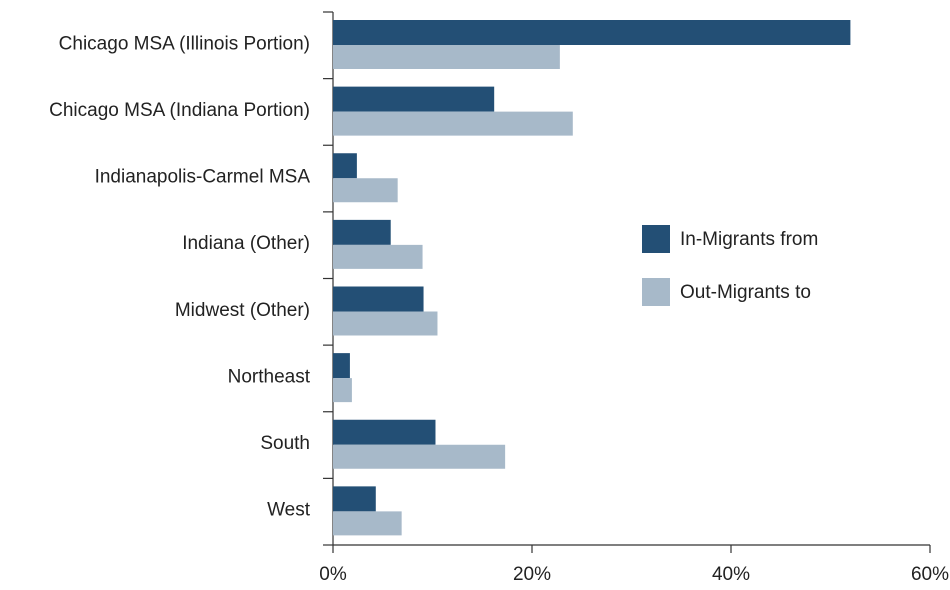 The width and height of the screenshot is (950, 590). What do you see at coordinates (246, 243) in the screenshot?
I see `y-tick-label: Indiana (Other)` at bounding box center [246, 243].